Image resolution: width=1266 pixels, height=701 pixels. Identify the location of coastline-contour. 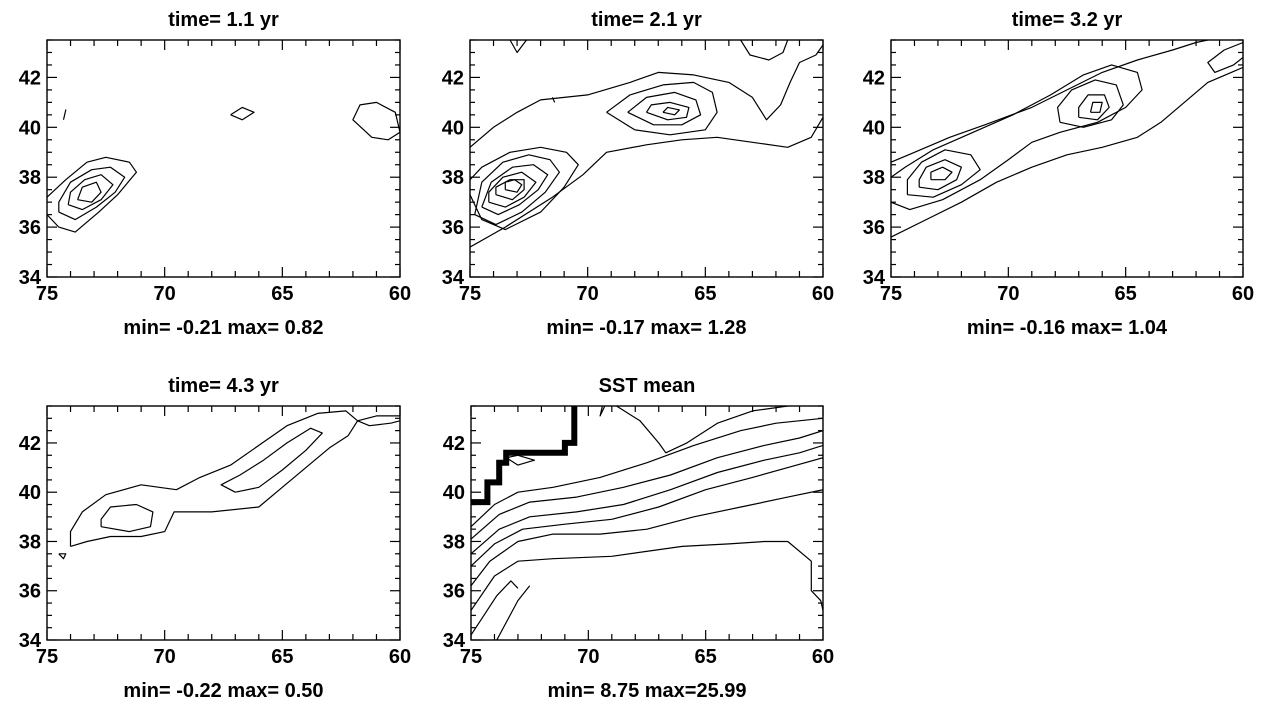
(524, 456).